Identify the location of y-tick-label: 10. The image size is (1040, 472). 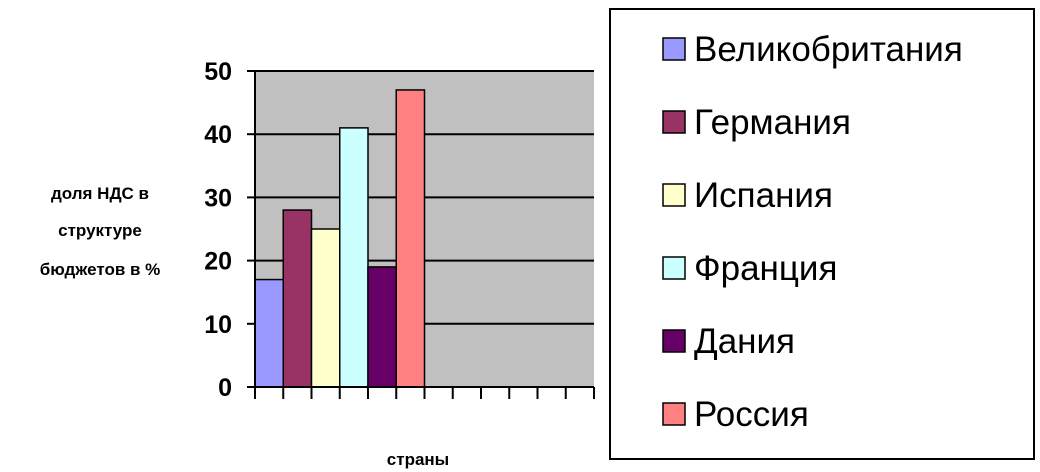
(218, 325).